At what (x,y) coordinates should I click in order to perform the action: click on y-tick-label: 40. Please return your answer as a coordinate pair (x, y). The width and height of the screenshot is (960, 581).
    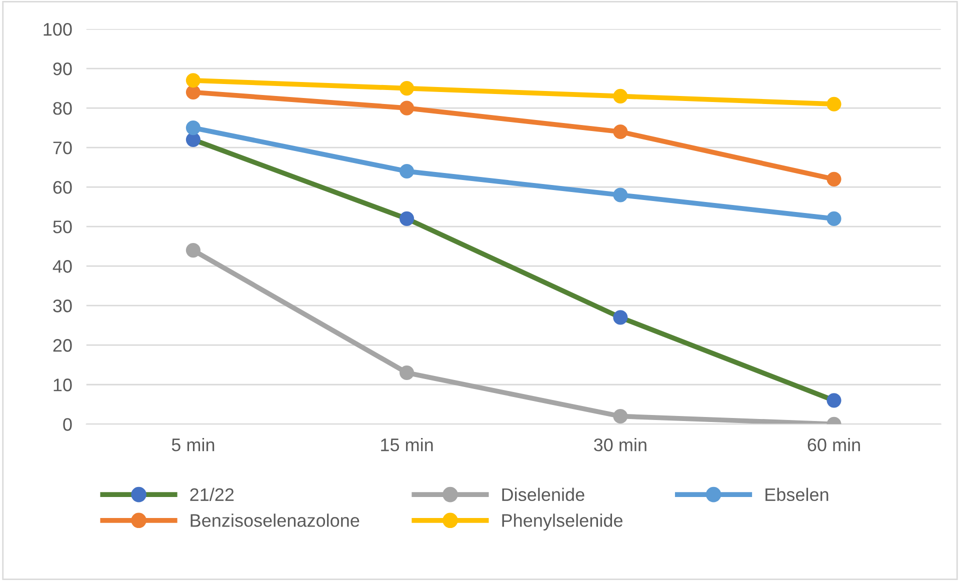
    Looking at the image, I should click on (62, 266).